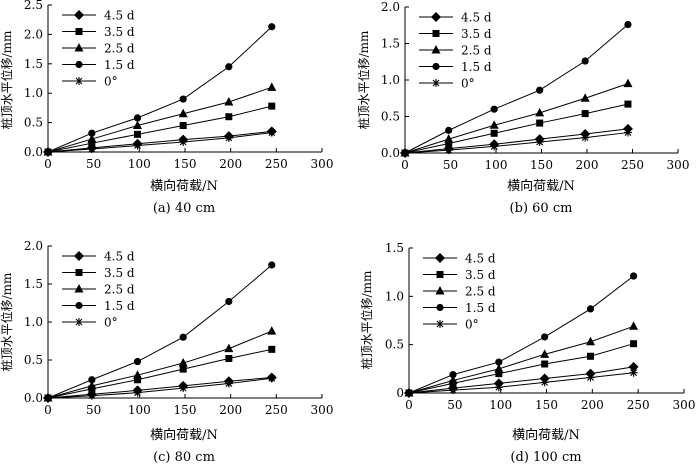 This screenshot has height=471, width=700. I want to click on x-tick-label: 200, so click(230, 164).